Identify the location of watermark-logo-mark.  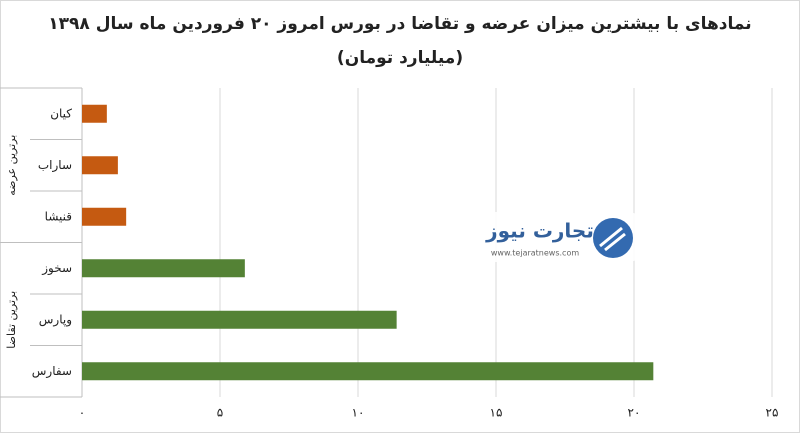
(612, 239).